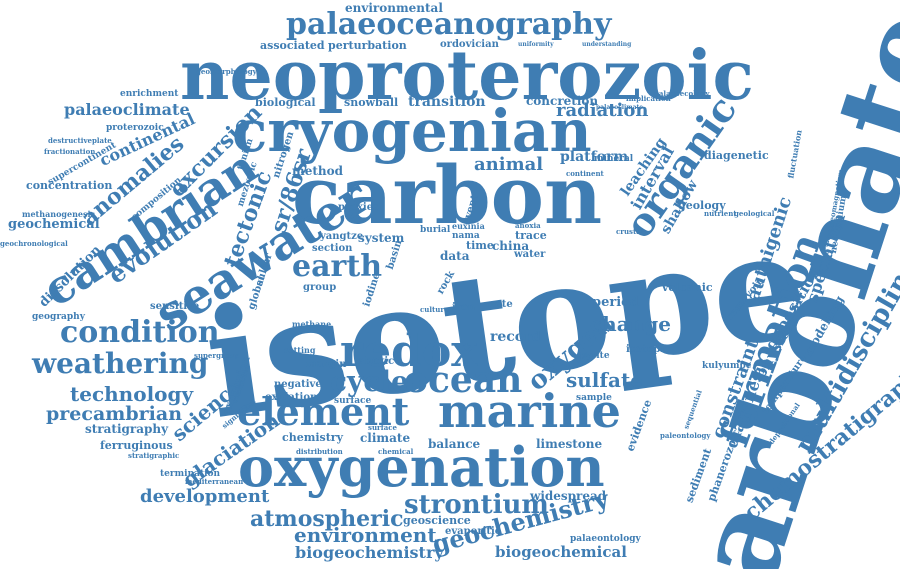 The width and height of the screenshot is (900, 569). Describe the element at coordinates (190, 474) in the screenshot. I see `word-termination: termination` at that location.